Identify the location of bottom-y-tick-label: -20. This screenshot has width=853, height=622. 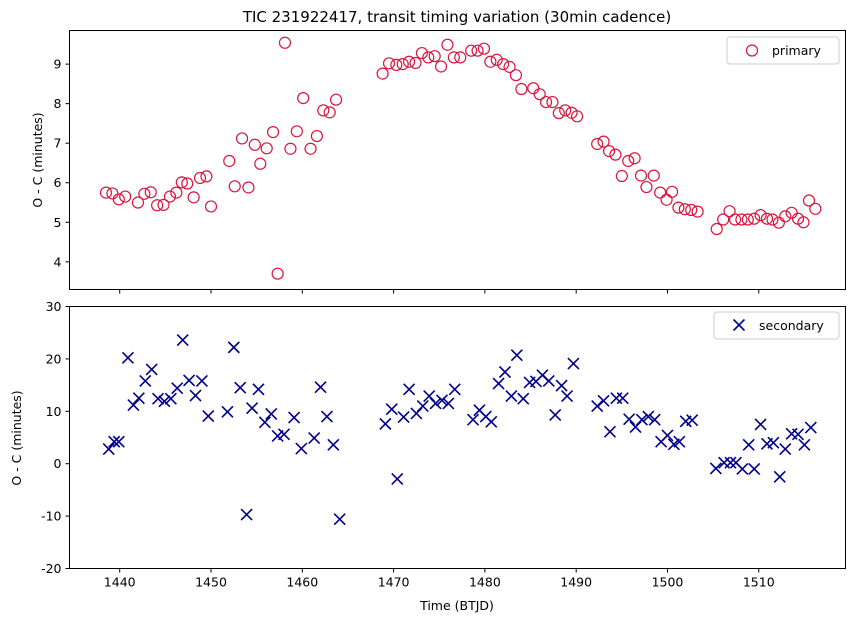
(51, 568).